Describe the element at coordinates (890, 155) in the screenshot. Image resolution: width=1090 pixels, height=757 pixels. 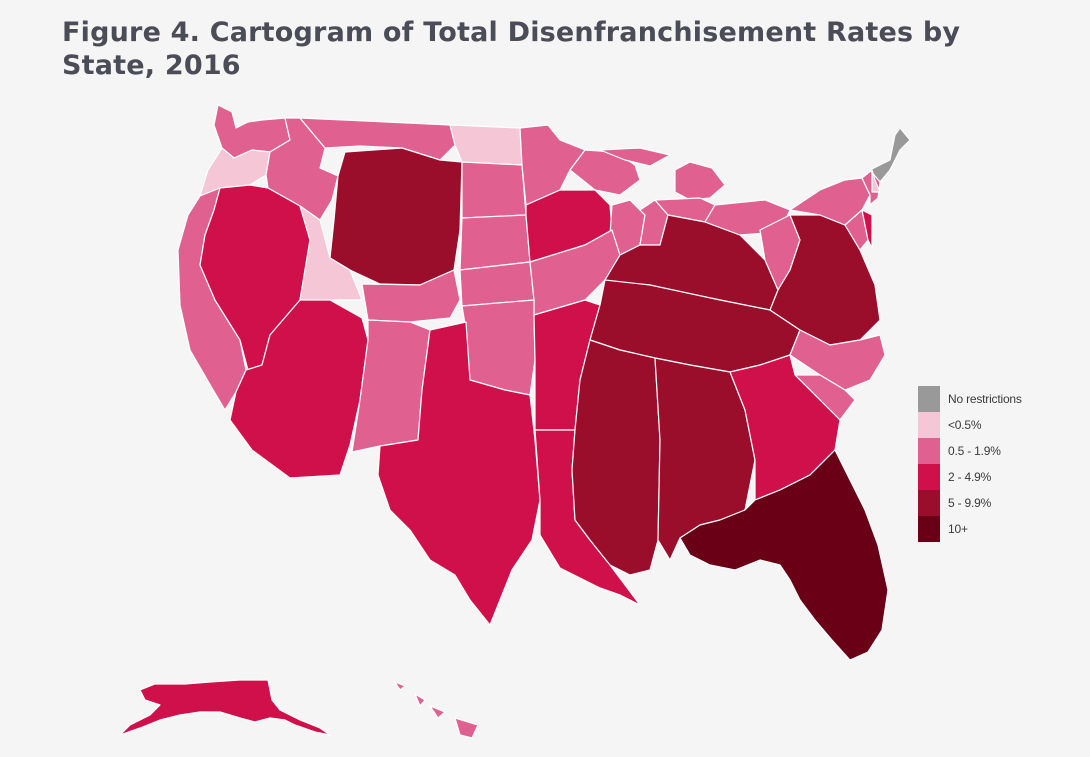
I see `state-maine` at that location.